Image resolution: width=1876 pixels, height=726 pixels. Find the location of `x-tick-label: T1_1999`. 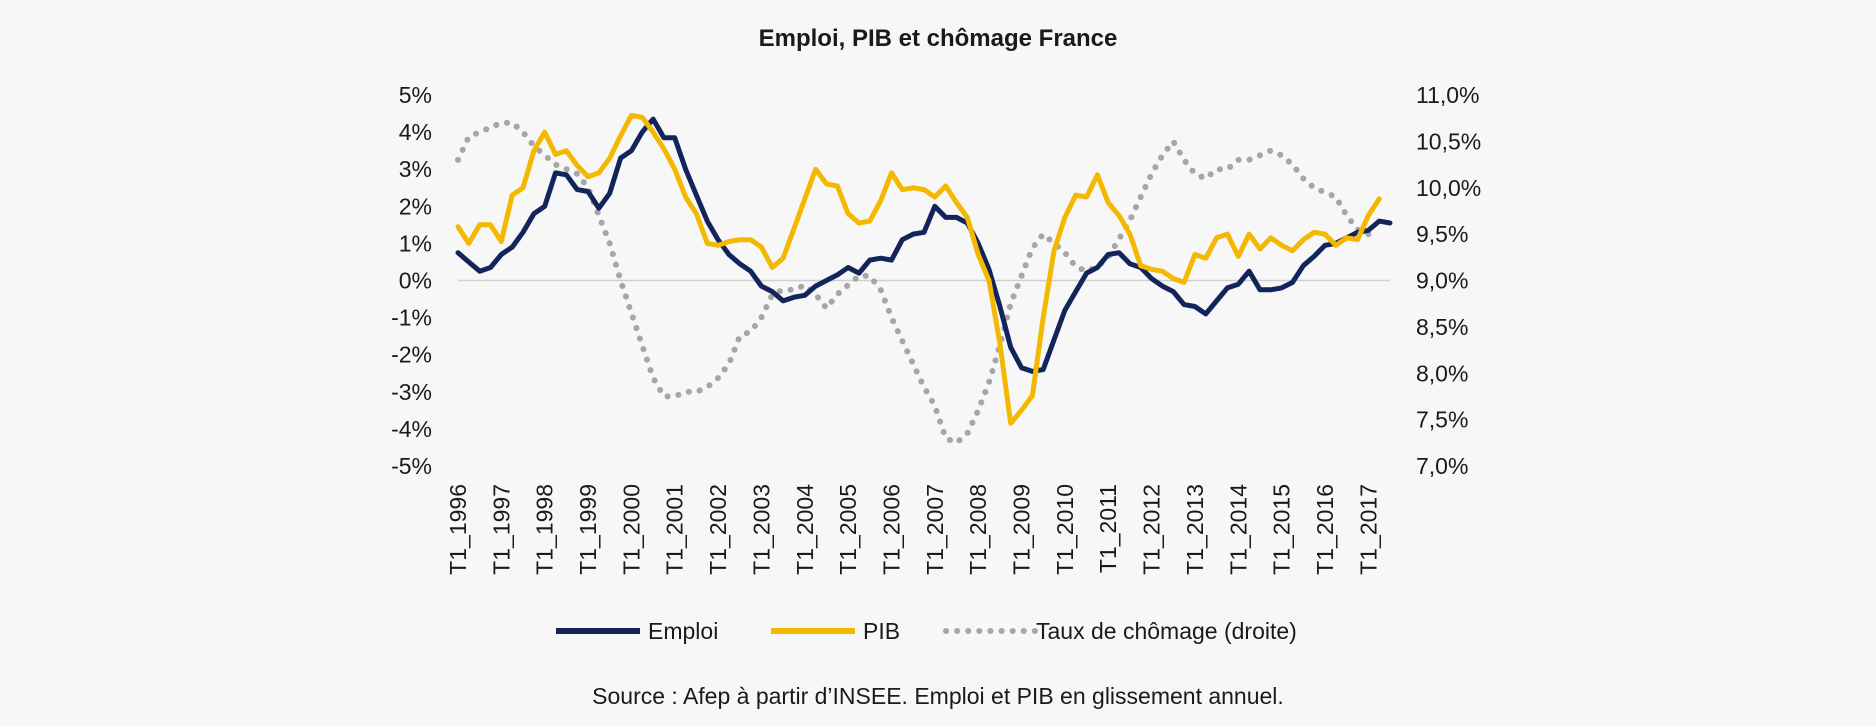

x-tick-label: T1_1999 is located at coordinates (588, 529).